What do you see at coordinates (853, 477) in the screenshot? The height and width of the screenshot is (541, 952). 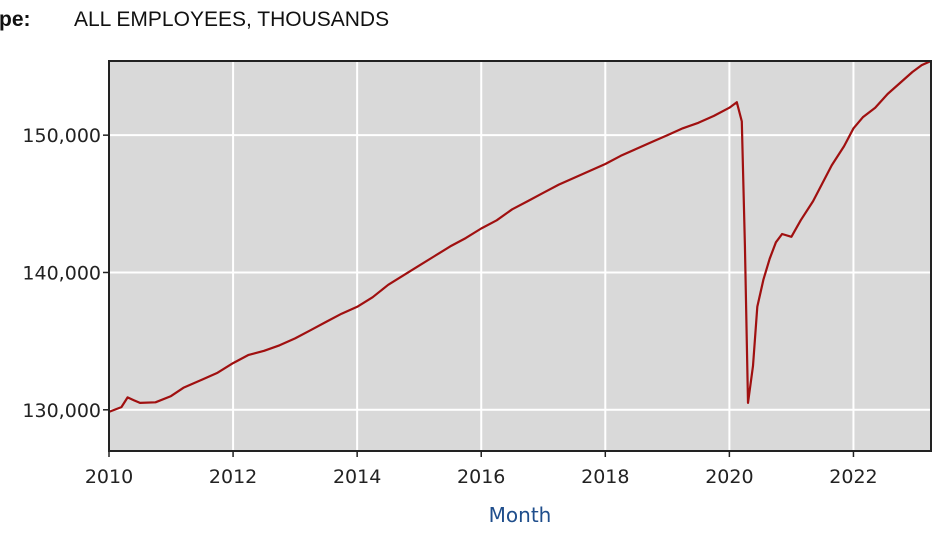 I see `x-tick-label: 2022` at bounding box center [853, 477].